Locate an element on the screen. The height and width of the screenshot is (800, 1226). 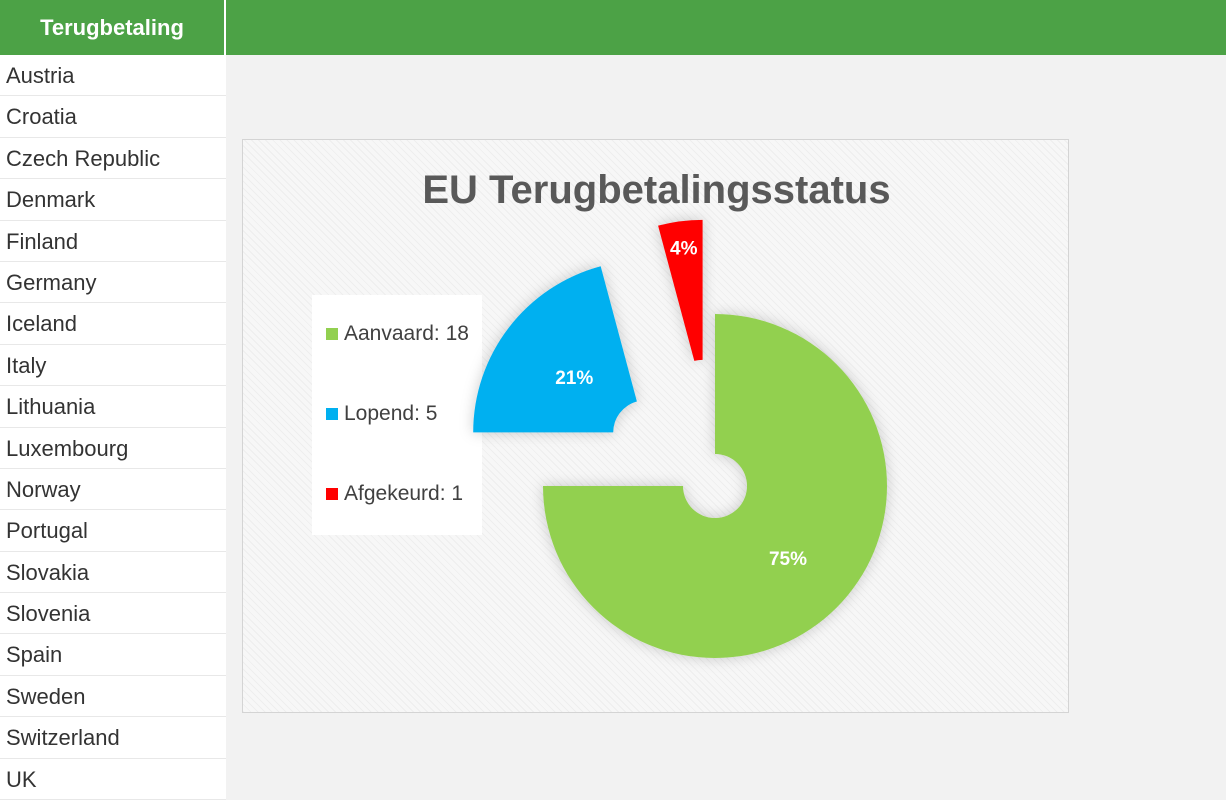
sidebar-item-uk: UK is located at coordinates (113, 779).